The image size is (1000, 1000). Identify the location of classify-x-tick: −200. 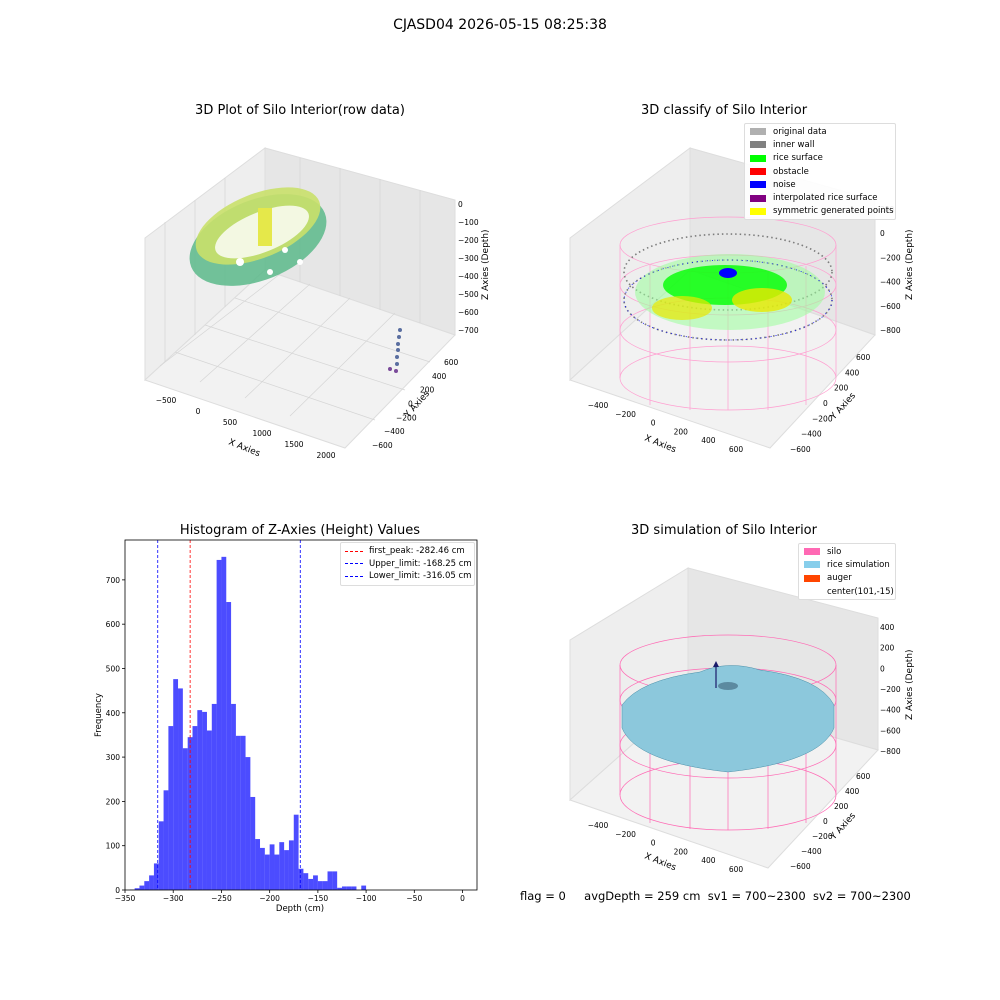
(625, 414).